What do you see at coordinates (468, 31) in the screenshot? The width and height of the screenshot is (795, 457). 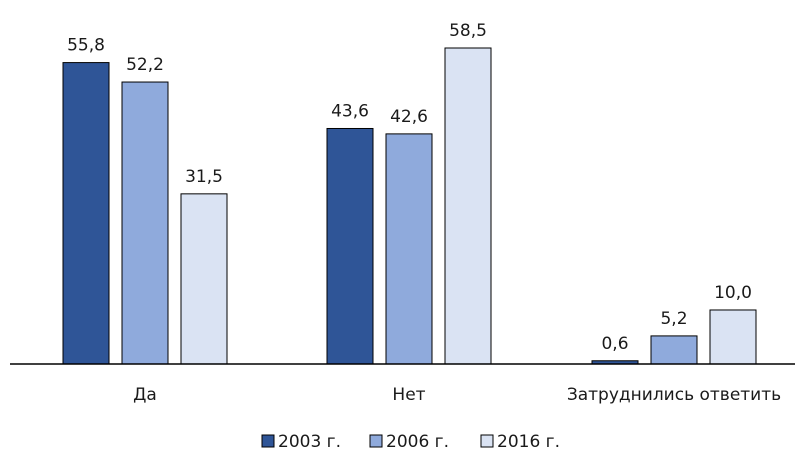 I see `value-label-3-2: 58,5` at bounding box center [468, 31].